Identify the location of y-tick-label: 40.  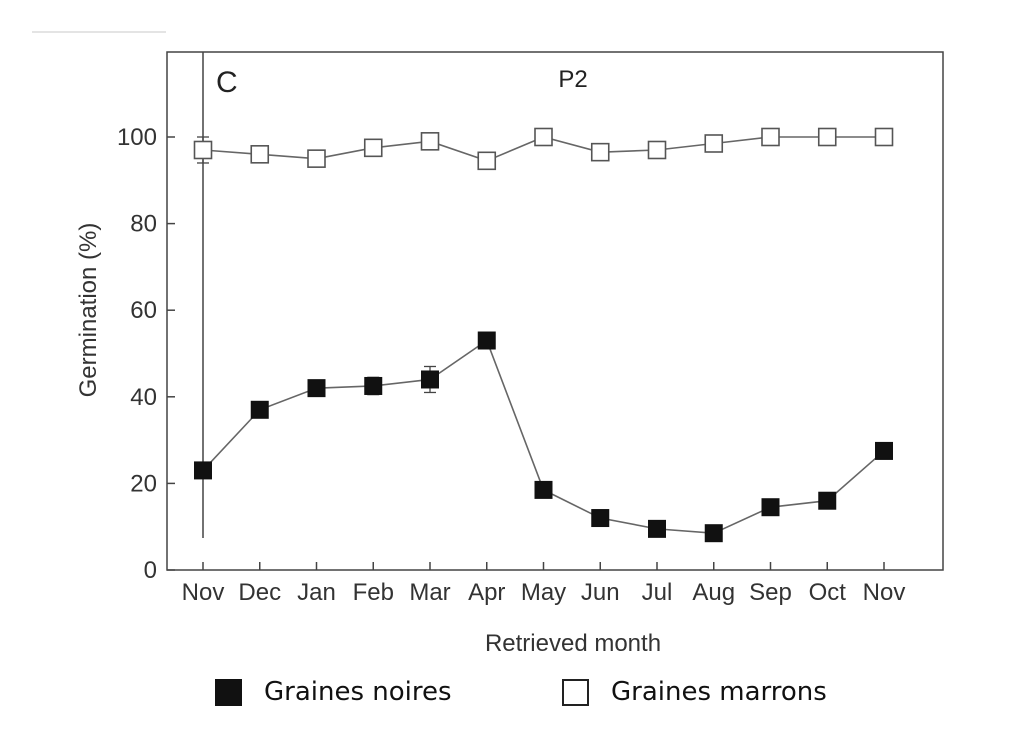
(143, 397).